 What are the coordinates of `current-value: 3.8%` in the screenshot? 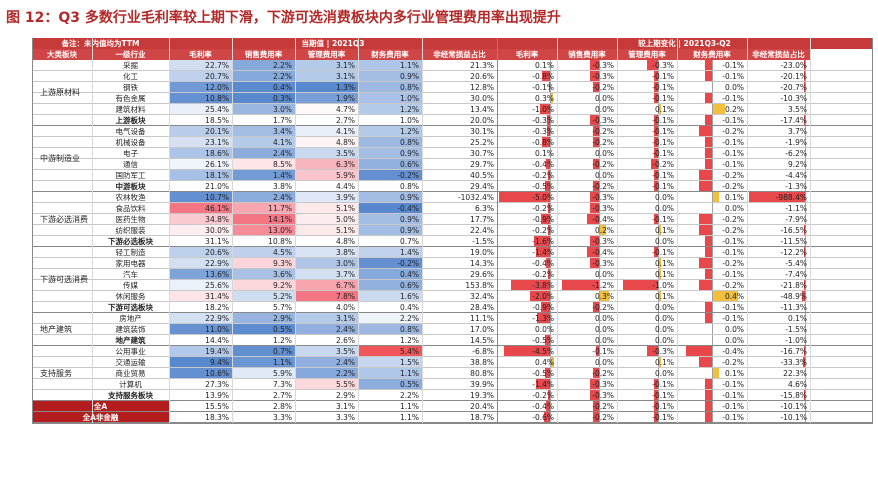 It's located at (326, 252).